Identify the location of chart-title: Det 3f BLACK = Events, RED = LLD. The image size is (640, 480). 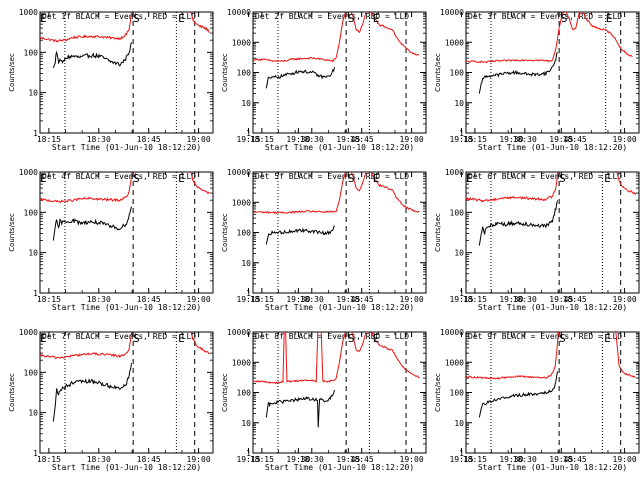
(545, 16).